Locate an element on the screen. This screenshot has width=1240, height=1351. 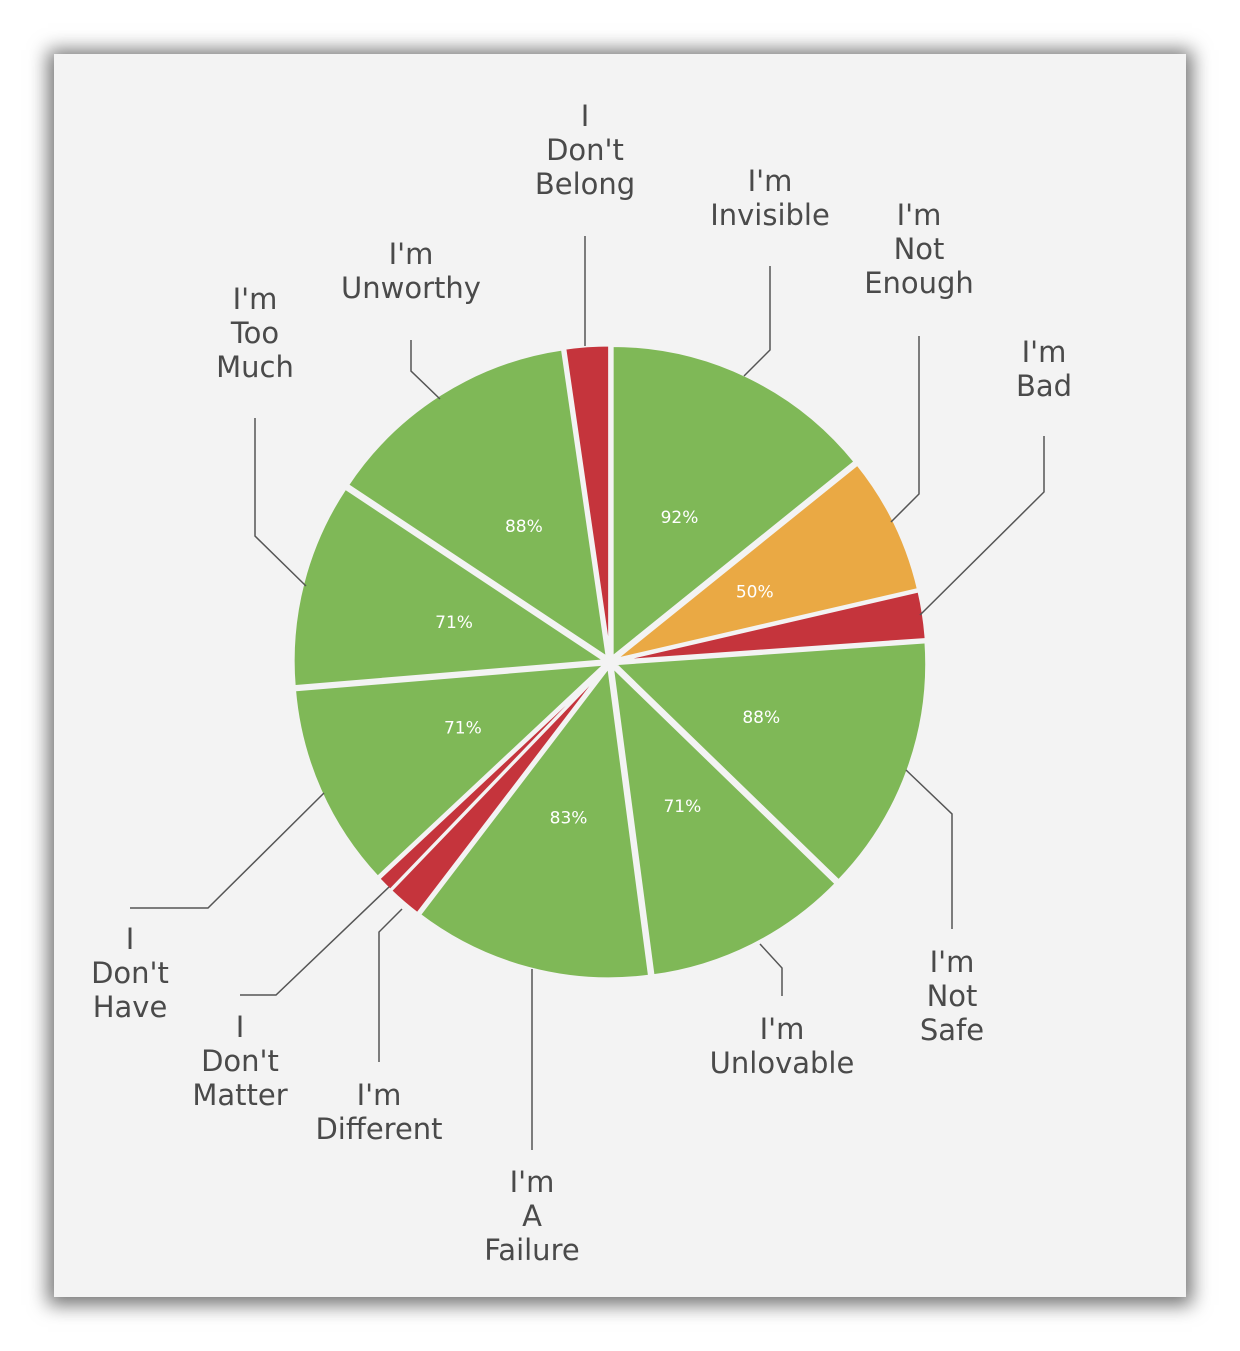
pie-slice-i-don-t-have is located at coordinates (450, 770).